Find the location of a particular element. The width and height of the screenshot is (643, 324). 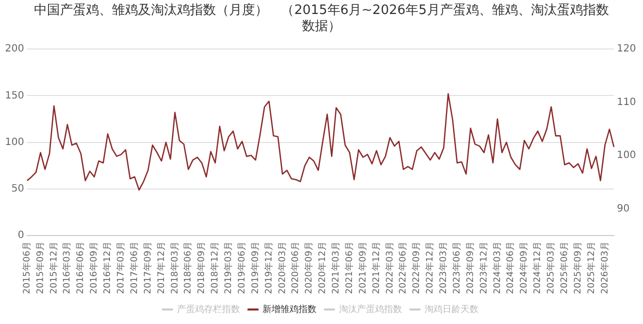

x-tick-label: 2023年12月 is located at coordinates (484, 268).